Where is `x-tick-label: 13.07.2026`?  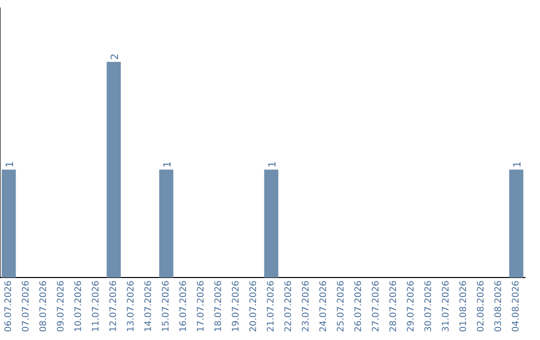
x-tick-label: 13.07.2026 is located at coordinates (131, 306).